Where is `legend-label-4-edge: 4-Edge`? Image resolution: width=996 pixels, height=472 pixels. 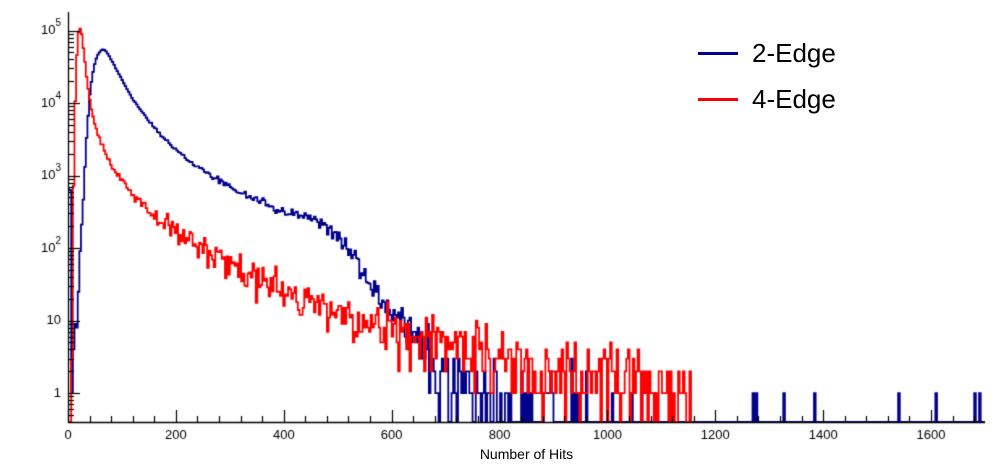 legend-label-4-edge: 4-Edge is located at coordinates (794, 99).